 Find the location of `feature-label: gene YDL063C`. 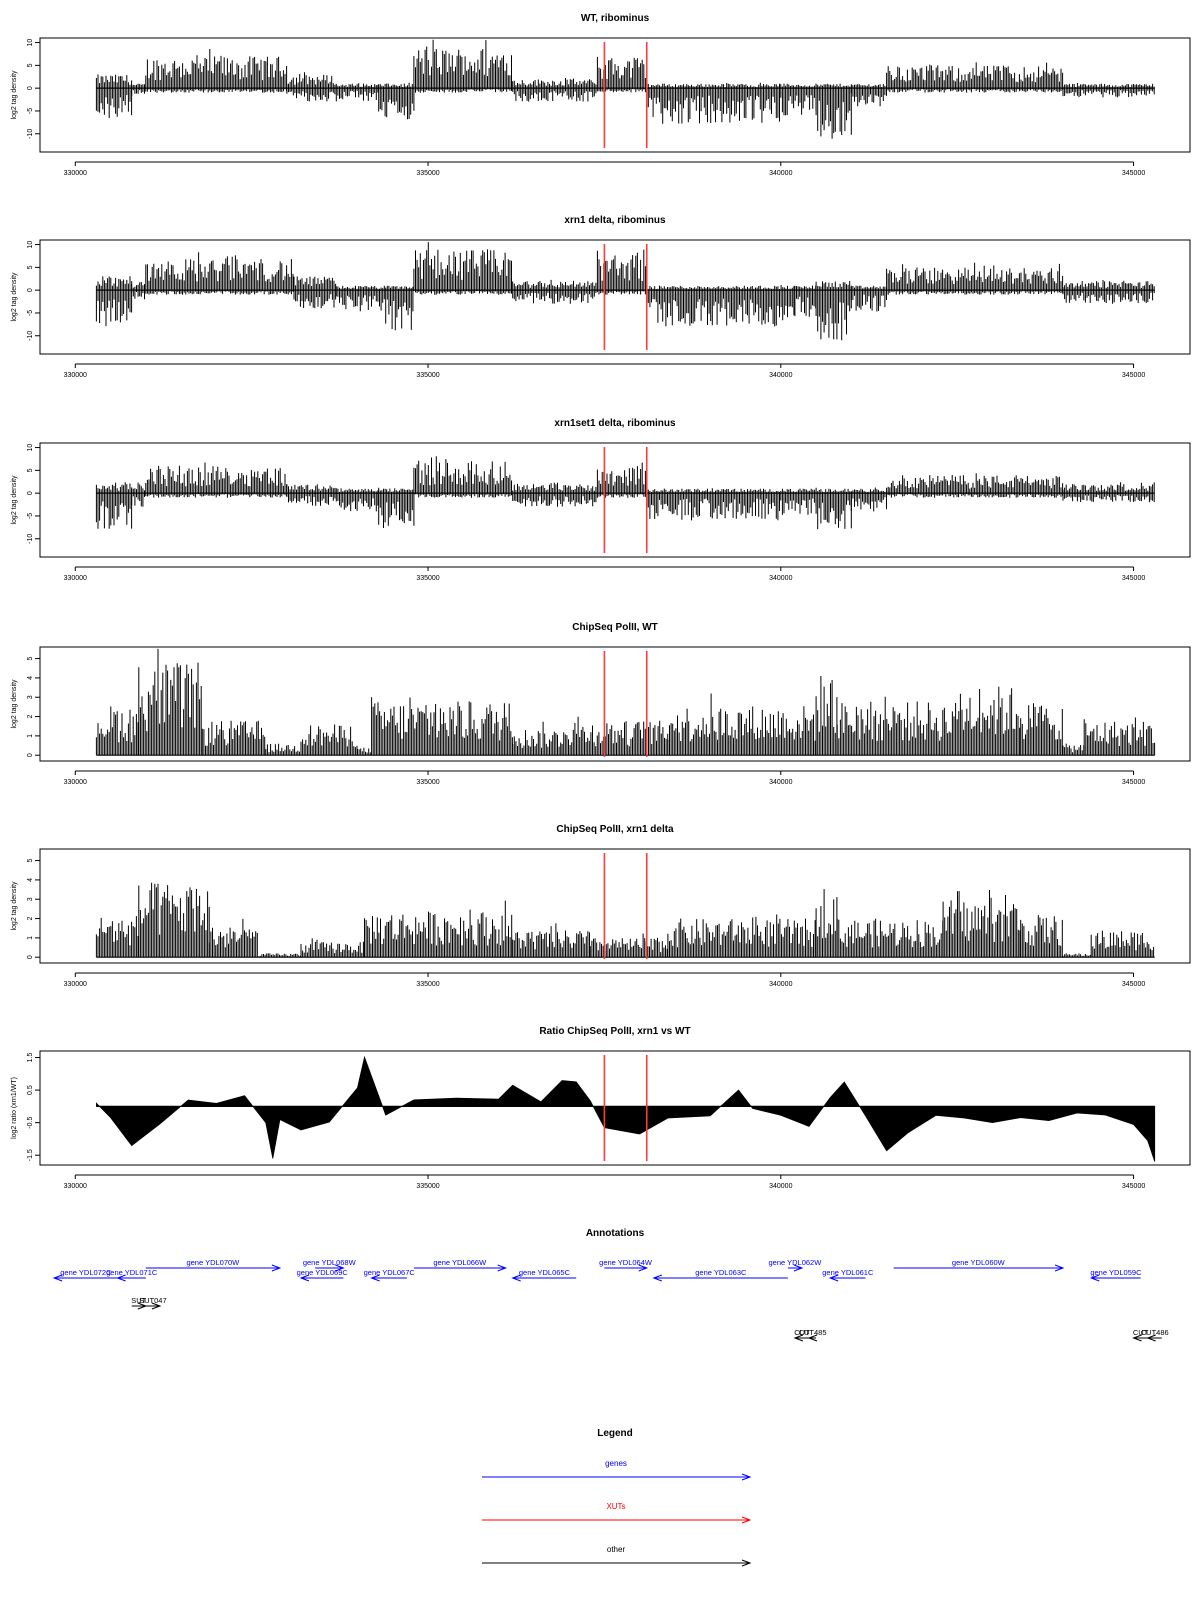

feature-label: gene YDL063C is located at coordinates (721, 1272).